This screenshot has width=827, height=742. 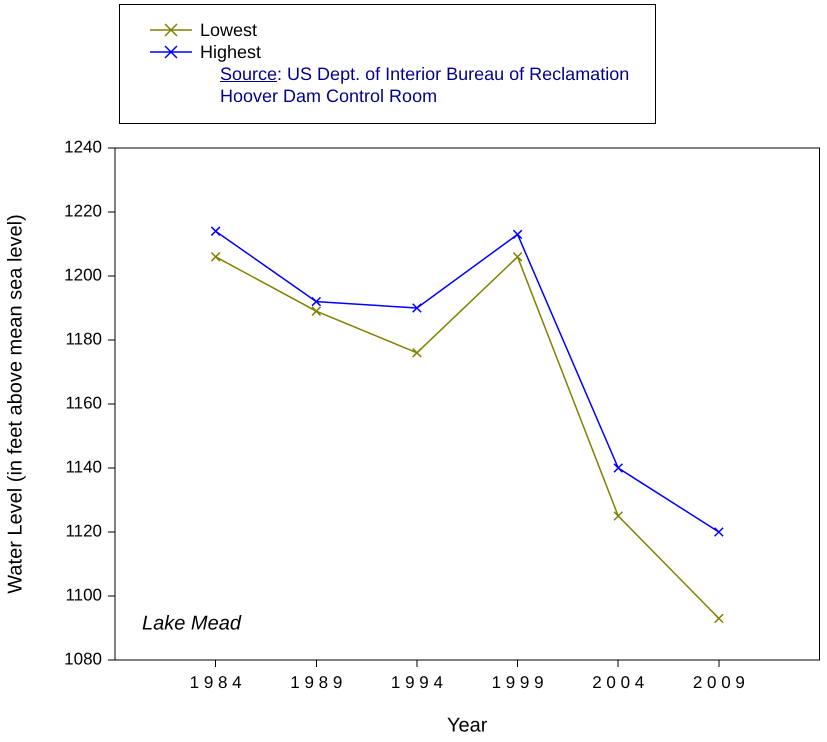 I want to click on y-tick-label: 1240, so click(x=83, y=147).